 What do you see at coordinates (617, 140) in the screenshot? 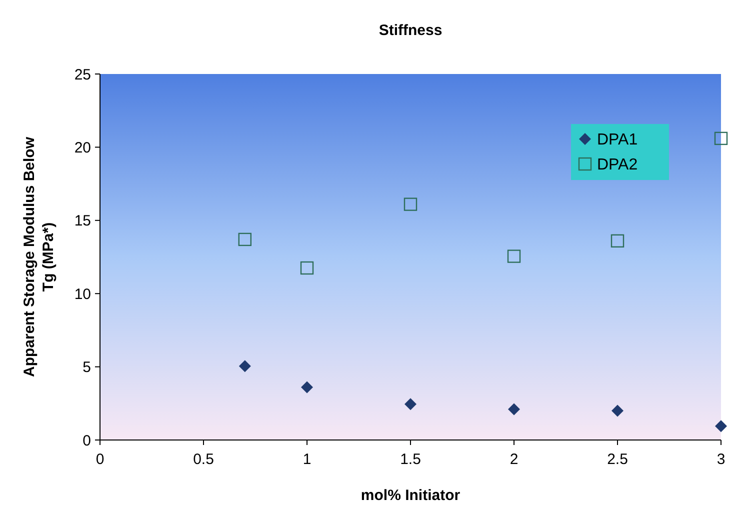
I see `legend-label: DPA1` at bounding box center [617, 140].